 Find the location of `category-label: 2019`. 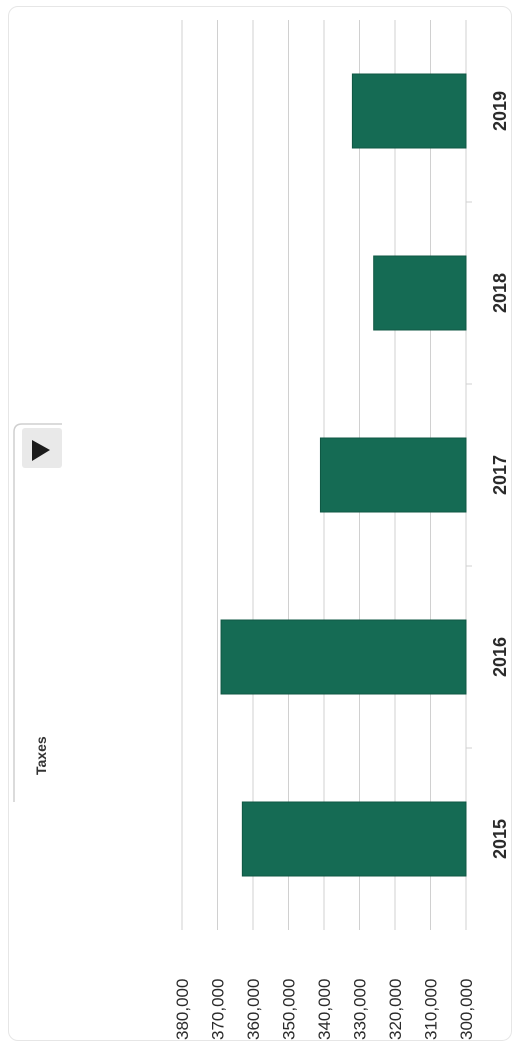

category-label: 2019 is located at coordinates (500, 111).